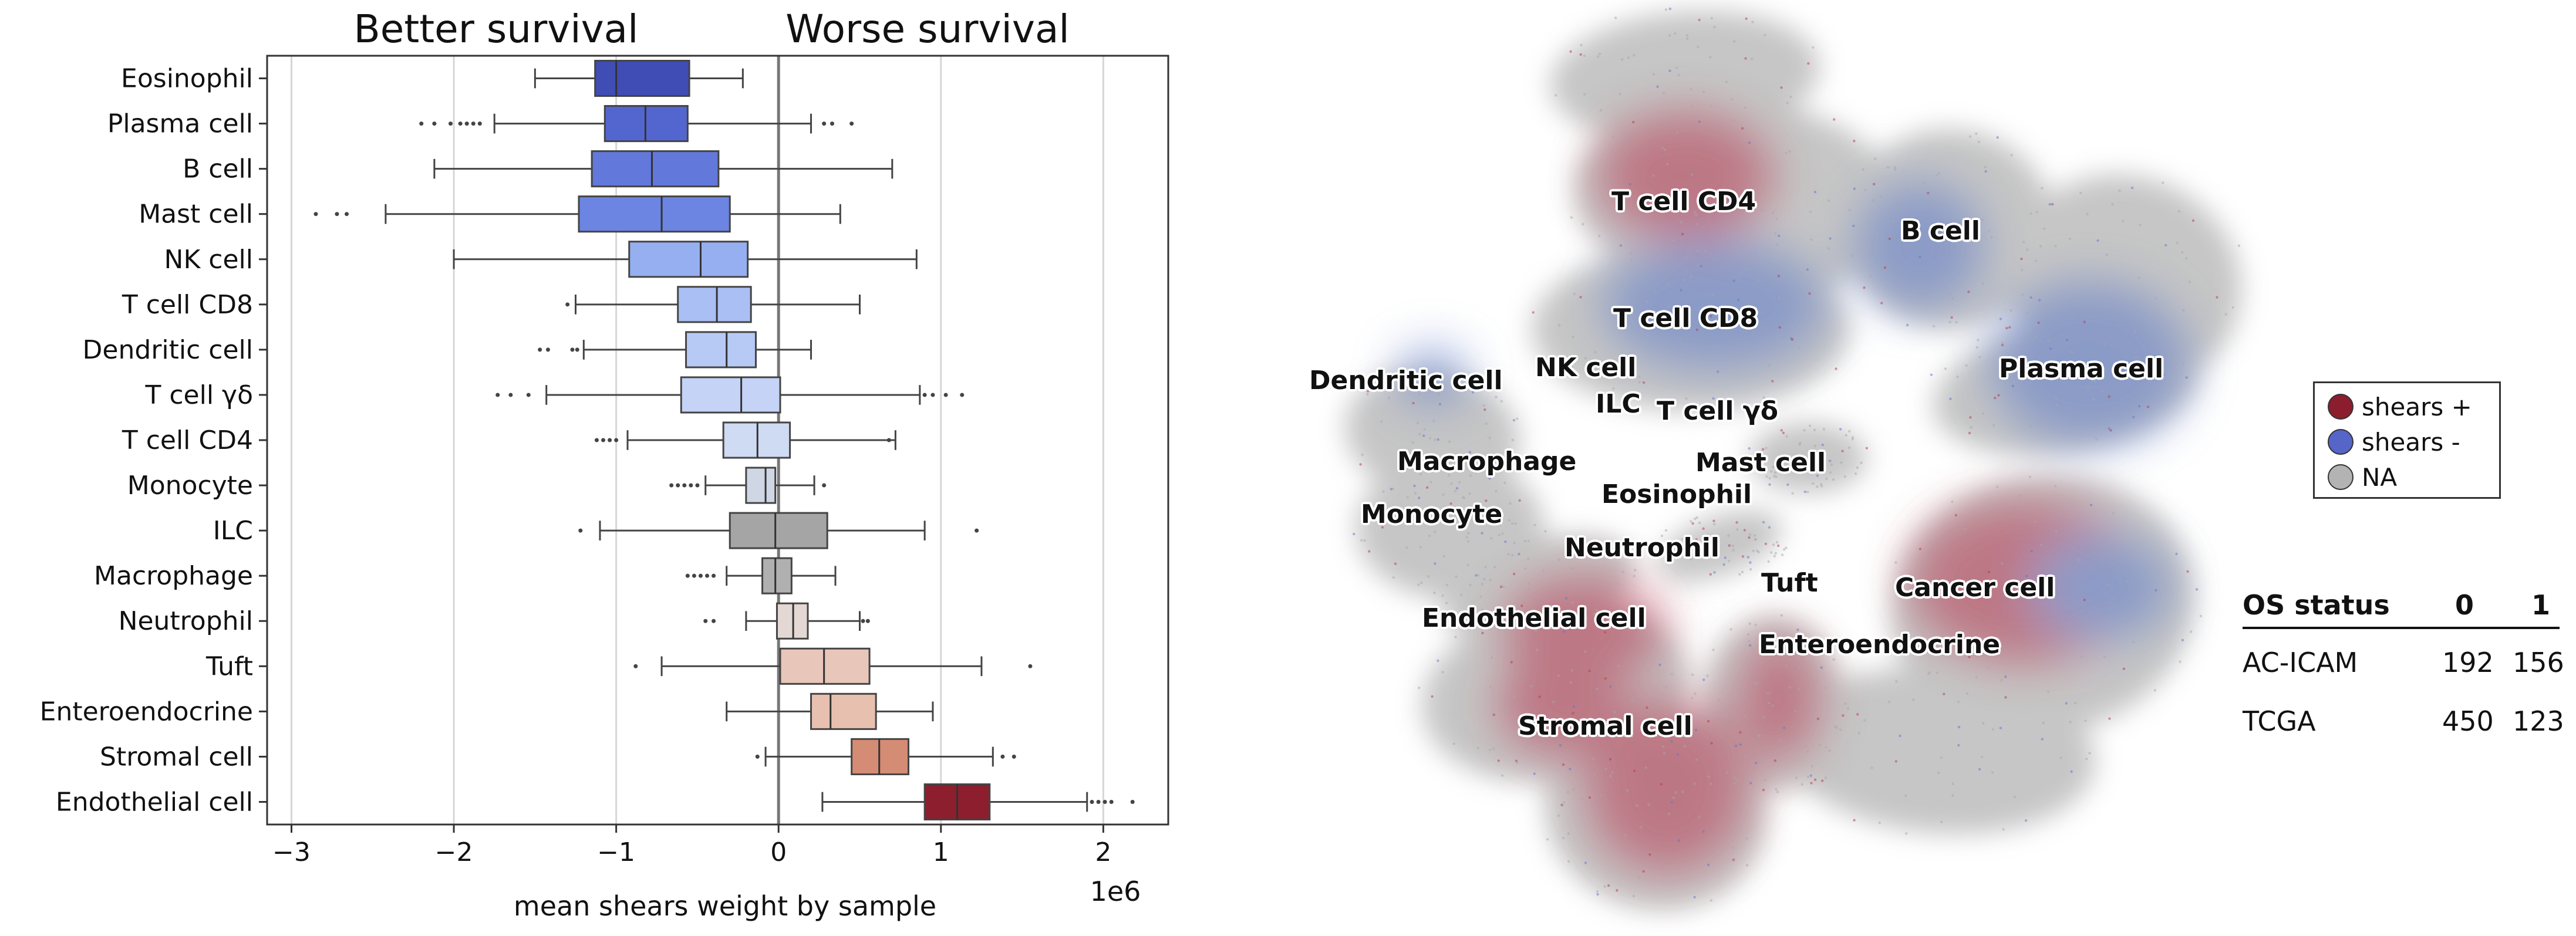 The height and width of the screenshot is (936, 2576). I want to click on os-row-count-0: 450, so click(2468, 721).